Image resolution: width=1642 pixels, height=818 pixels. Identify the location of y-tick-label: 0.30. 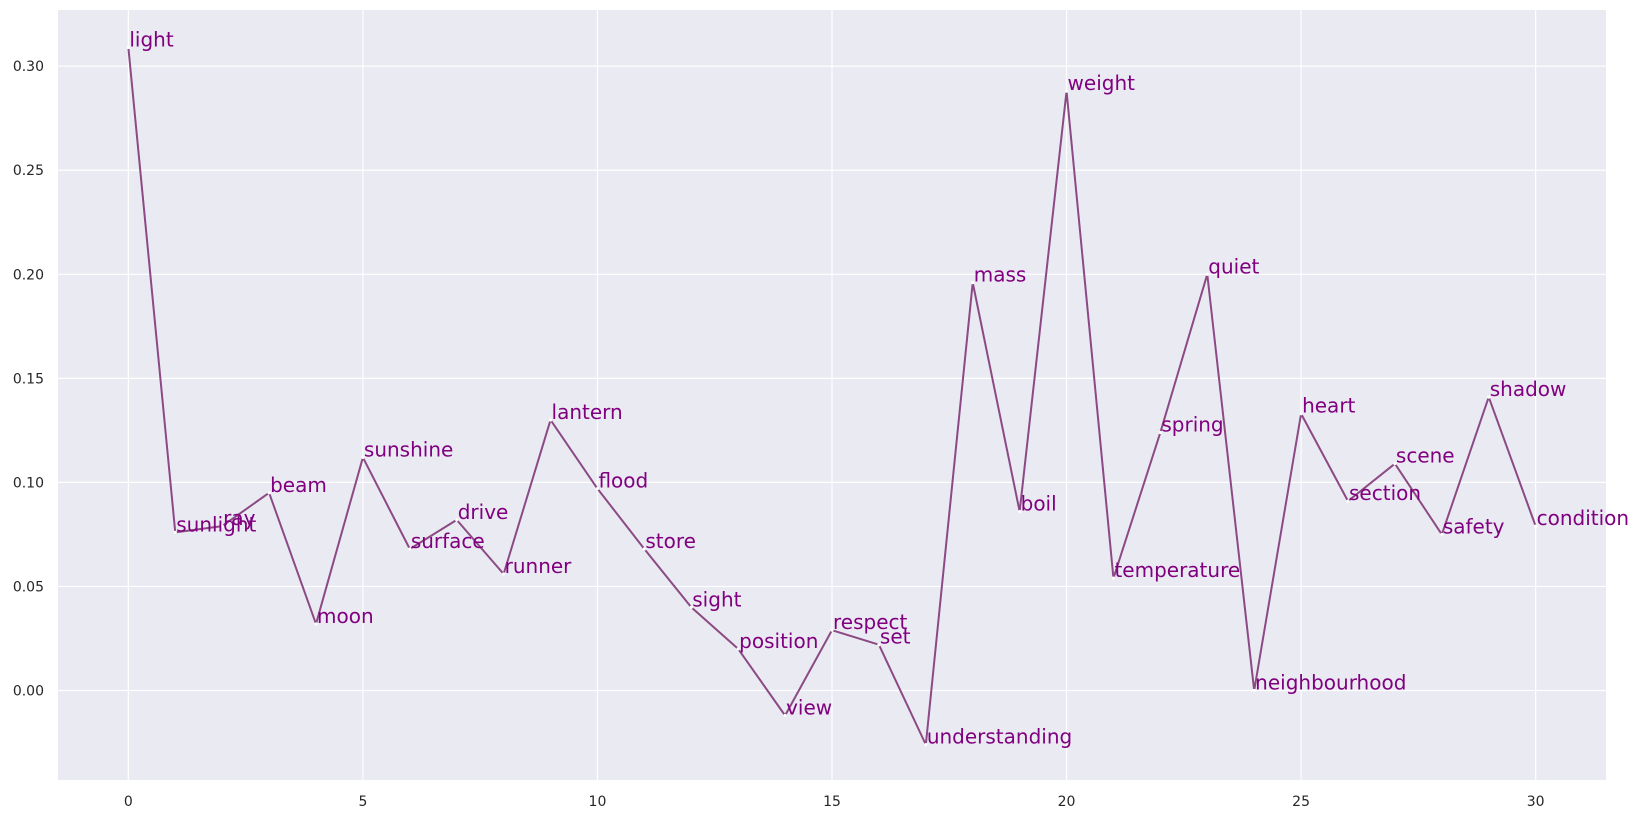
(28, 67).